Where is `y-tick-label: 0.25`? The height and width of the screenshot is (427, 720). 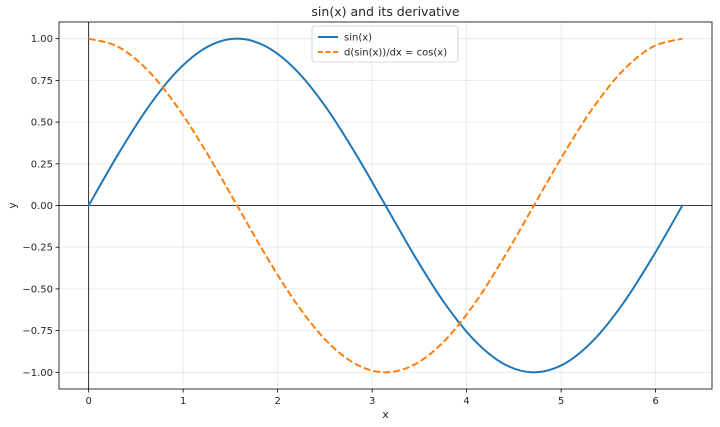 y-tick-label: 0.25 is located at coordinates (42, 164).